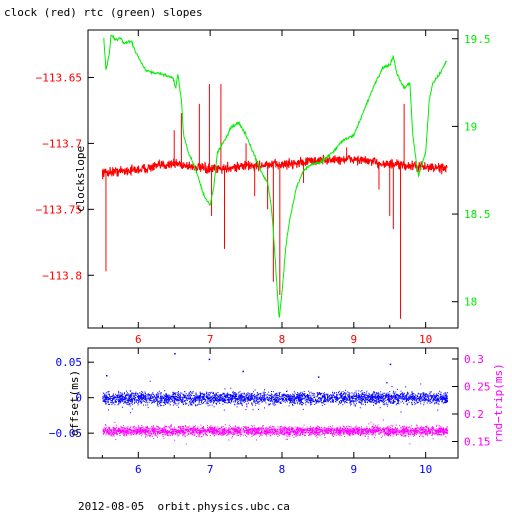 The image size is (512, 513). I want to click on panel1-x-tick-label-2: 8, so click(282, 339).